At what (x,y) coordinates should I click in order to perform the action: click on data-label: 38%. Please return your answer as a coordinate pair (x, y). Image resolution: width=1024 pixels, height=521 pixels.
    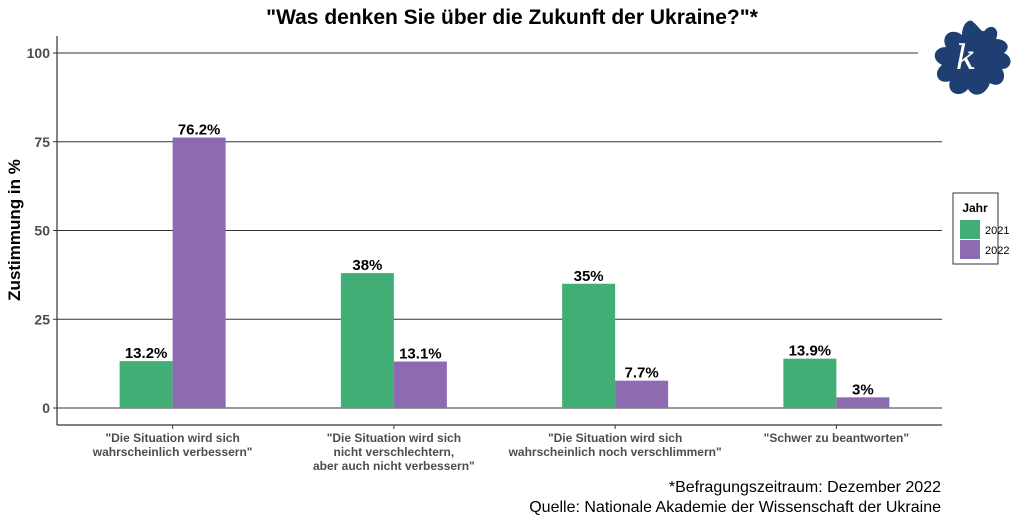
    Looking at the image, I should click on (367, 265).